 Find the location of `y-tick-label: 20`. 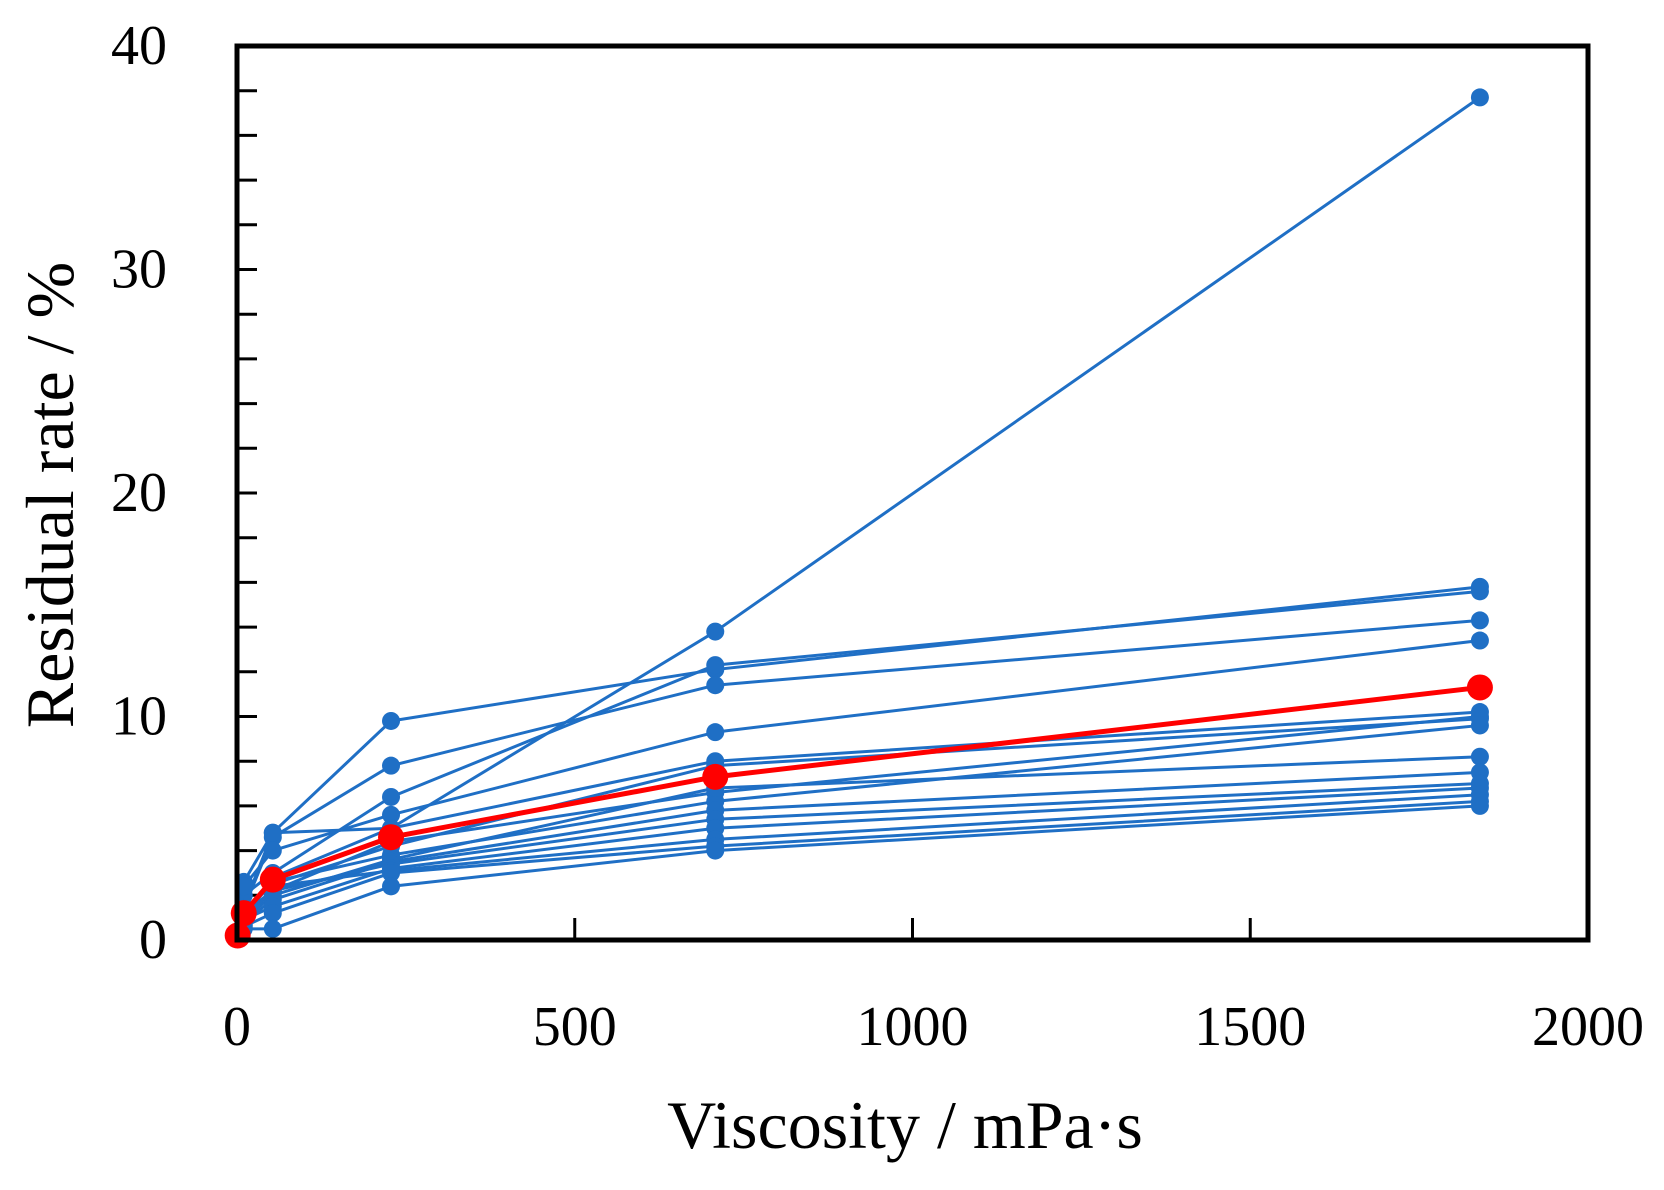

y-tick-label: 20 is located at coordinates (139, 493).